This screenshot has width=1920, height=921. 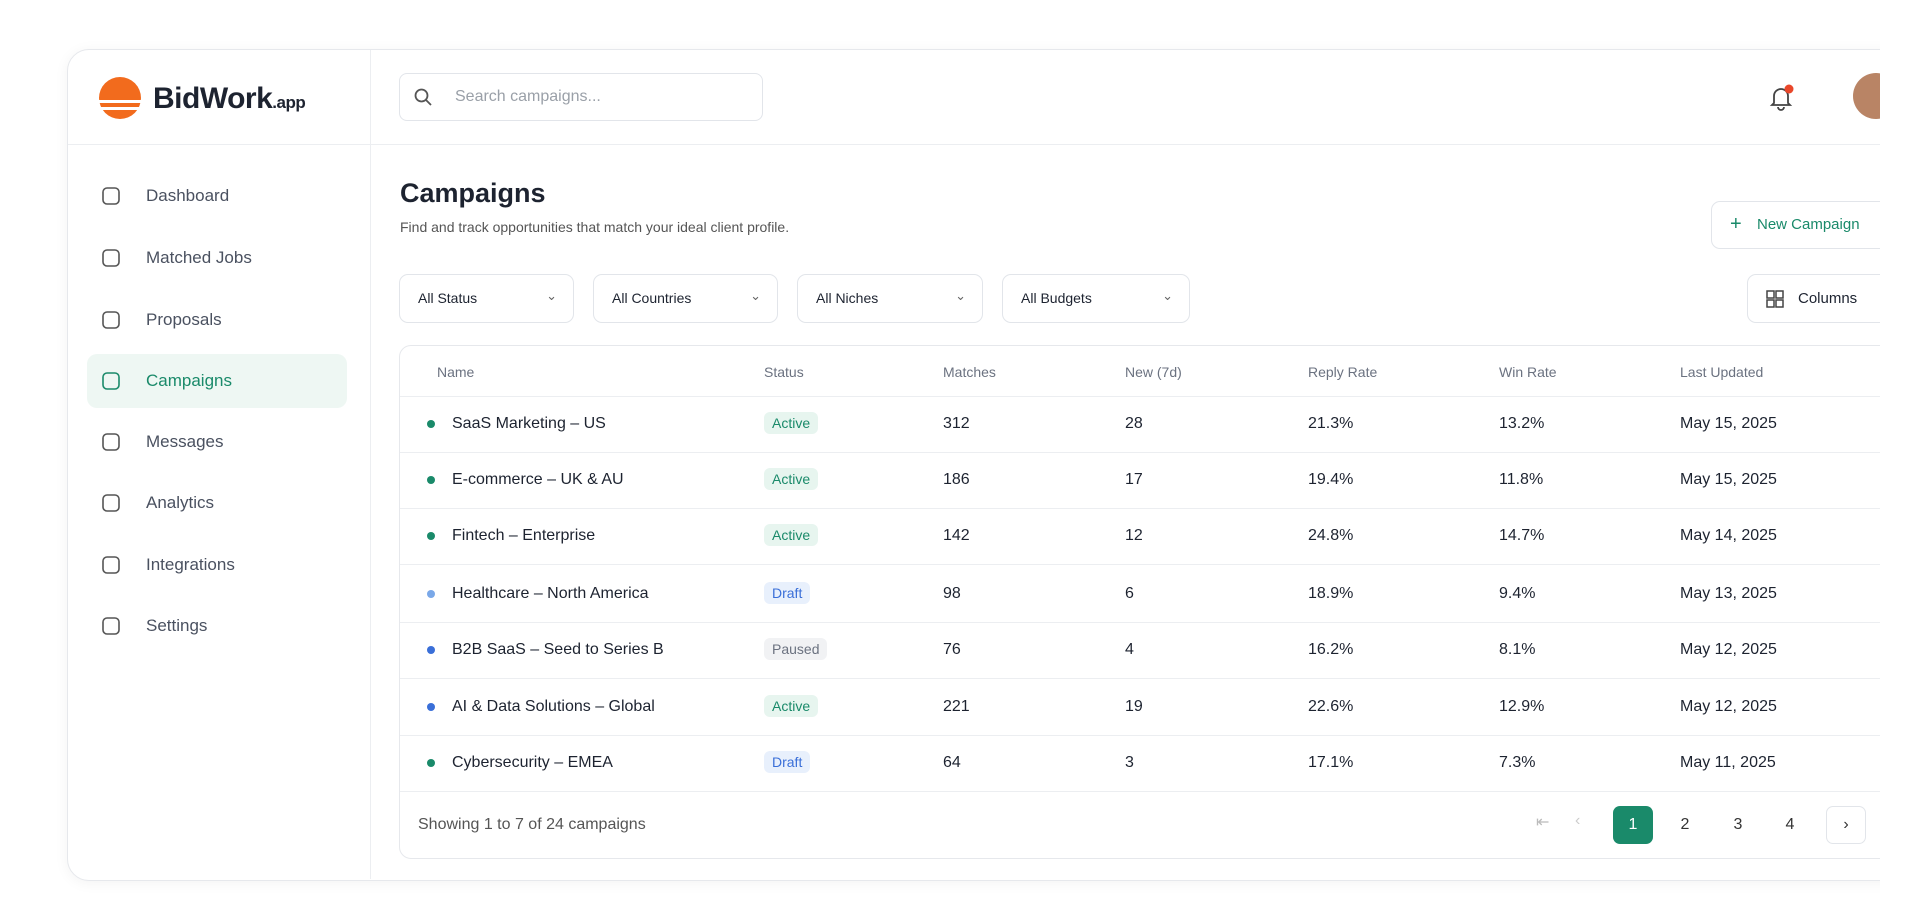 I want to click on new-campaign-label: New Campaign, so click(x=1808, y=224).